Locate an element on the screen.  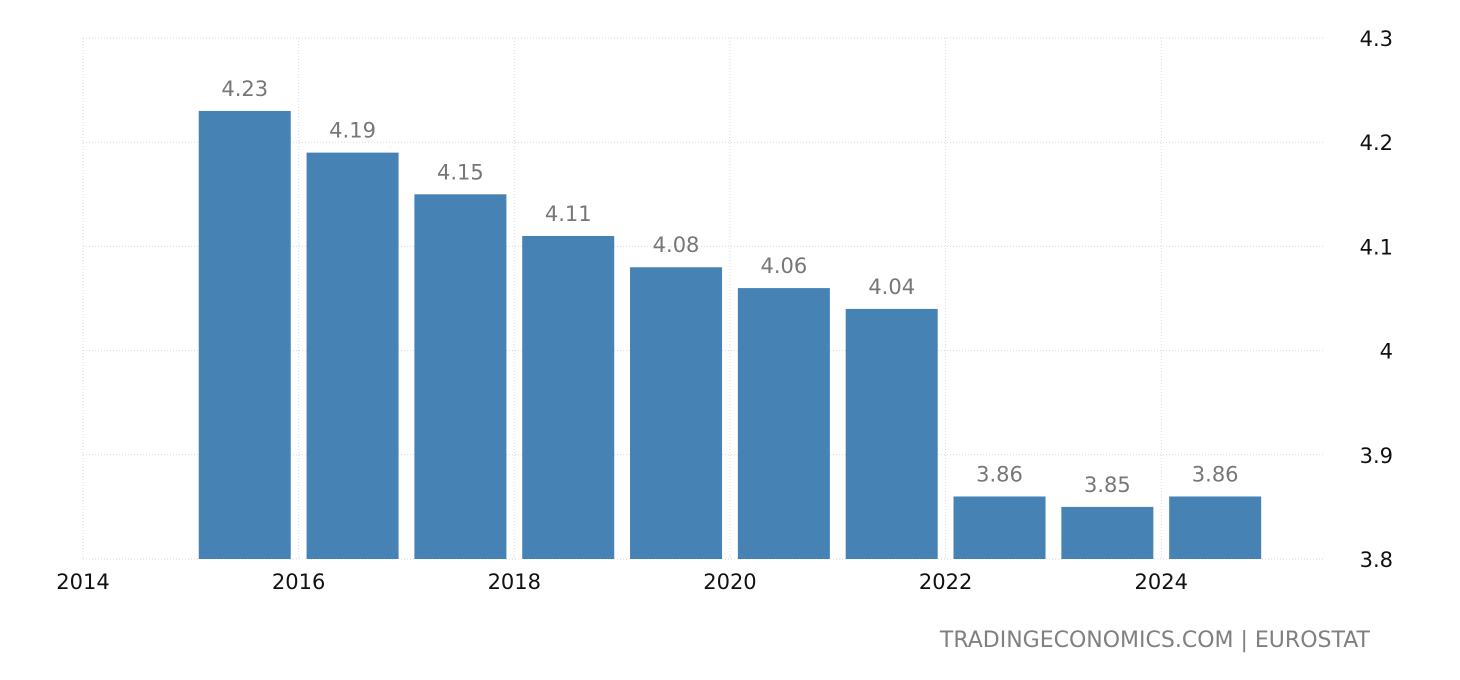
x-tick-label: 2016 is located at coordinates (298, 582).